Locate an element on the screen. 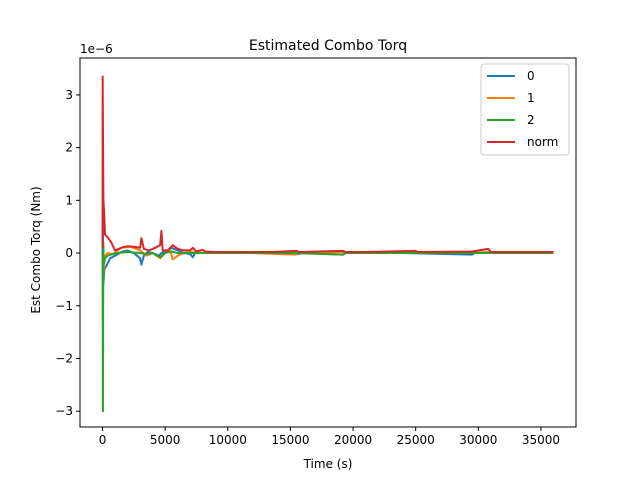  legend-label-0: 0 is located at coordinates (531, 76).